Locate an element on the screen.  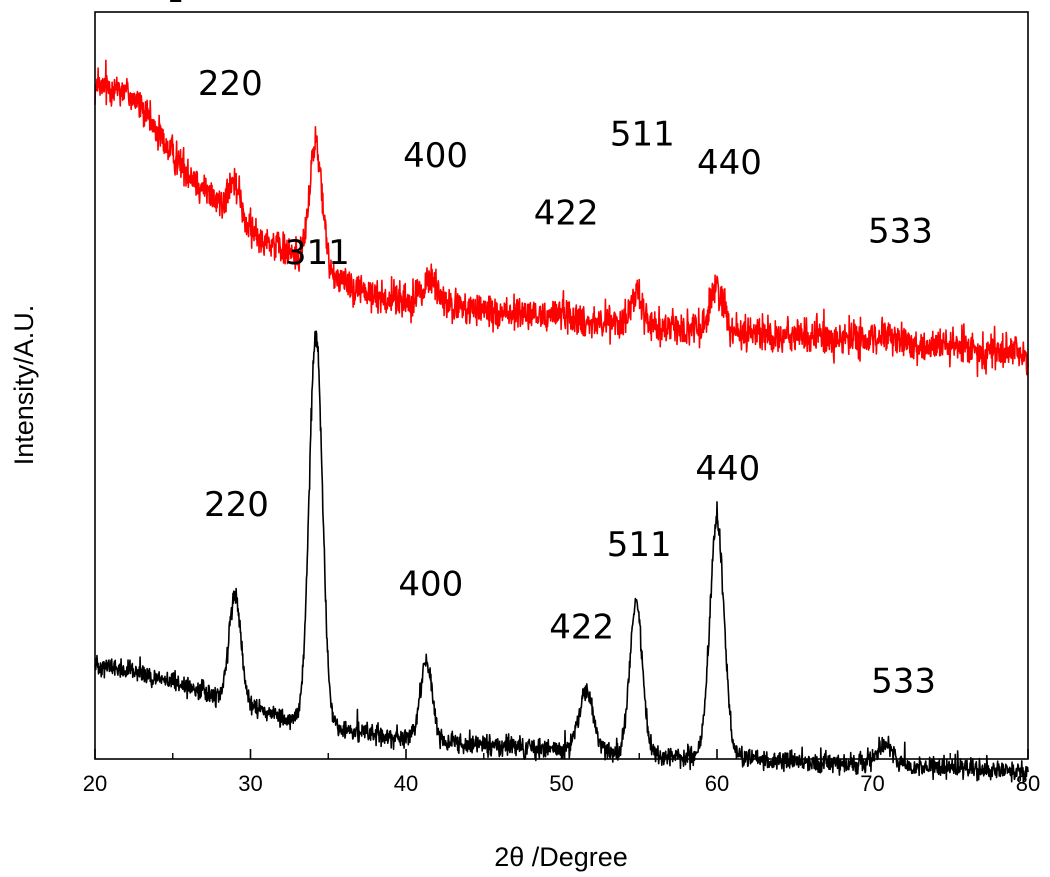
peak-label-subscript: 2 is located at coordinates (175, 4).